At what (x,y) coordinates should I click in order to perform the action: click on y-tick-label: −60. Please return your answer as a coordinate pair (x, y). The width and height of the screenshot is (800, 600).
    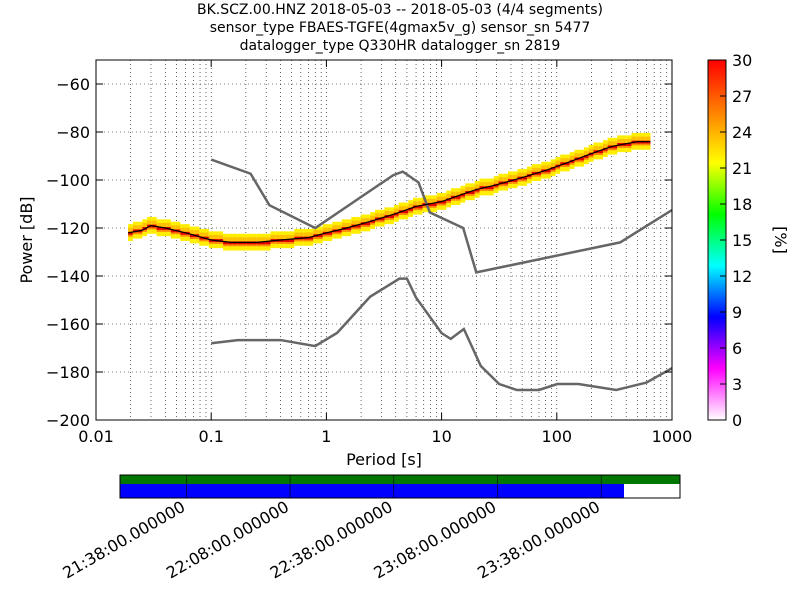
    Looking at the image, I should click on (73, 84).